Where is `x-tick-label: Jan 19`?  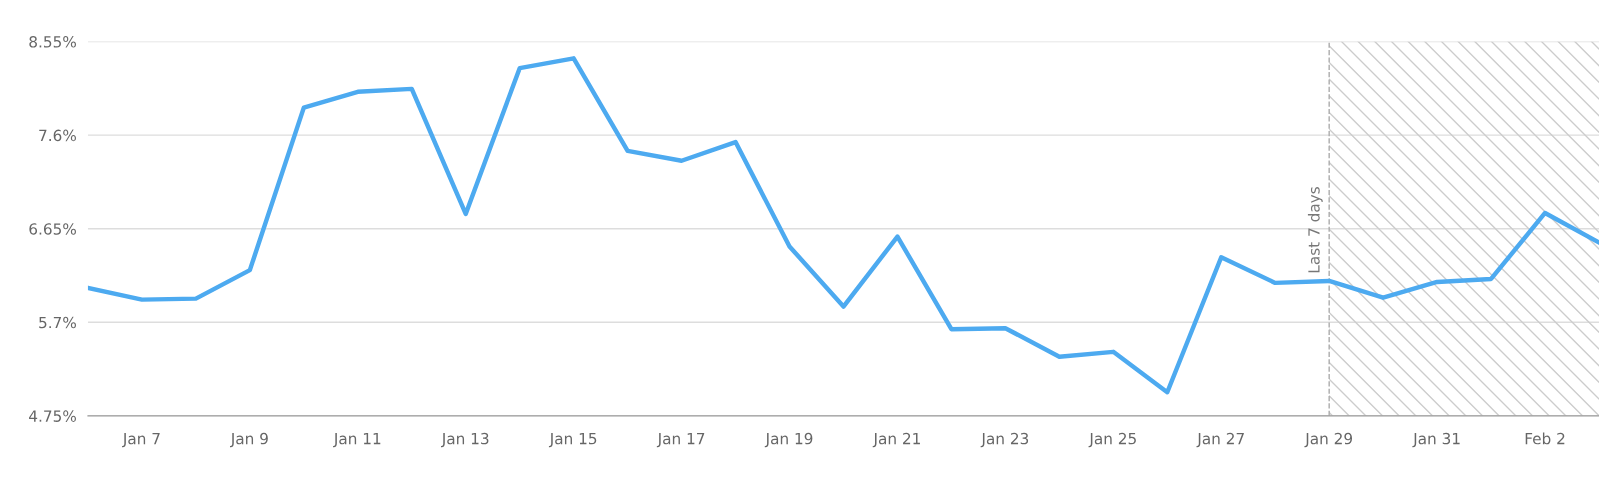 x-tick-label: Jan 19 is located at coordinates (788, 440).